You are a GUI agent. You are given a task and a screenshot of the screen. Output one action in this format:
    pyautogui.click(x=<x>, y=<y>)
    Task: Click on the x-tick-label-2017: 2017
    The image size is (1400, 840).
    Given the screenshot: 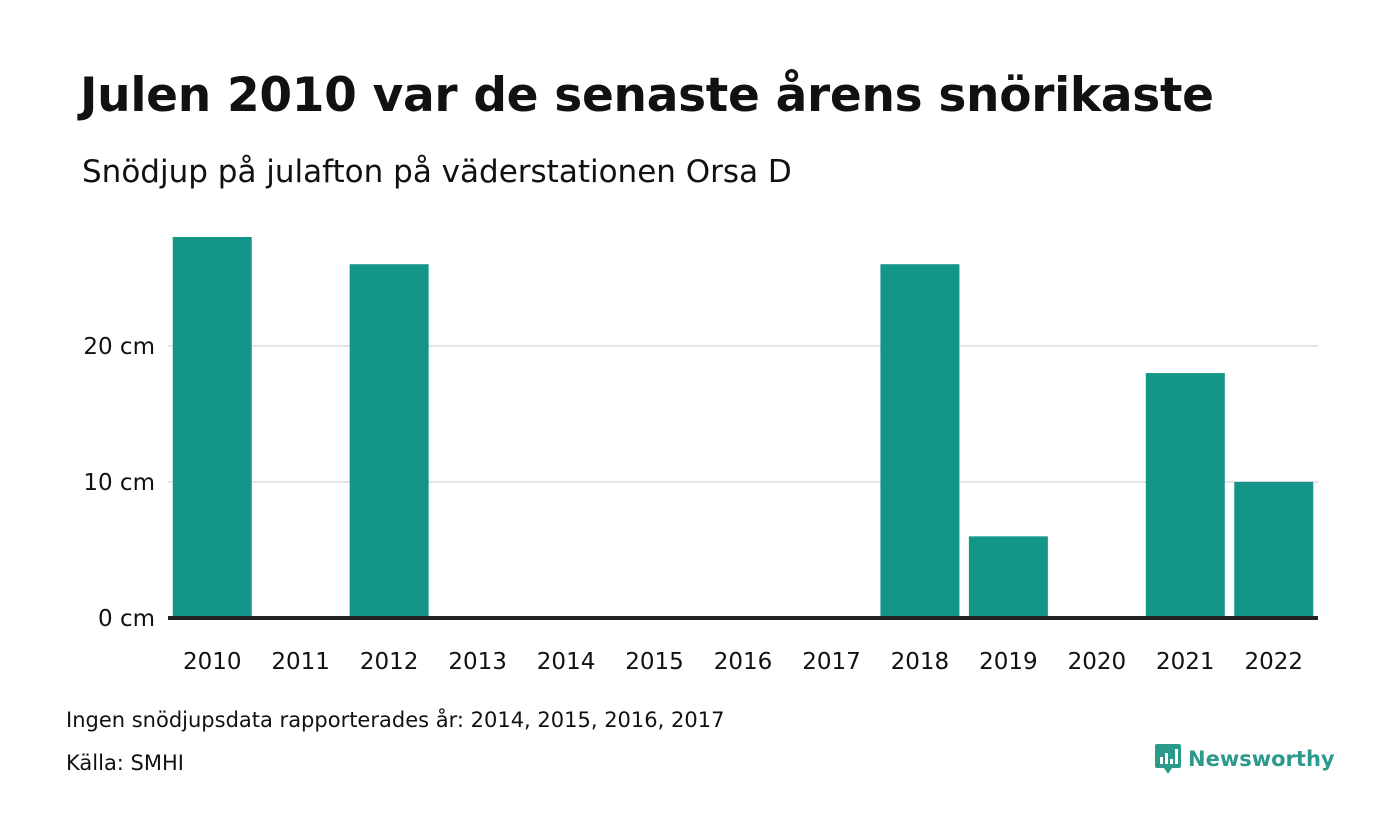 What is the action you would take?
    pyautogui.click(x=831, y=662)
    